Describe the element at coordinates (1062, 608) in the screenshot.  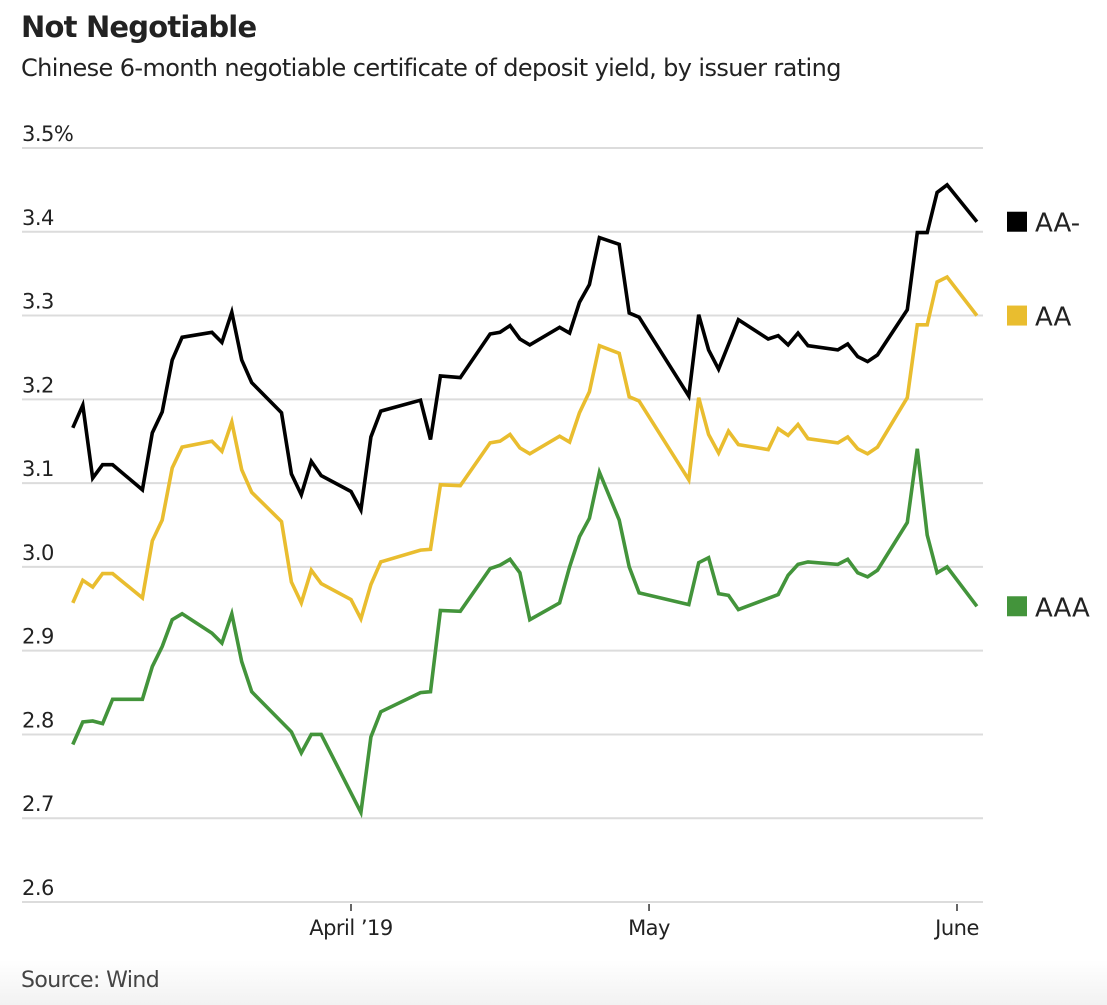
I see `legend-label: AAA` at that location.